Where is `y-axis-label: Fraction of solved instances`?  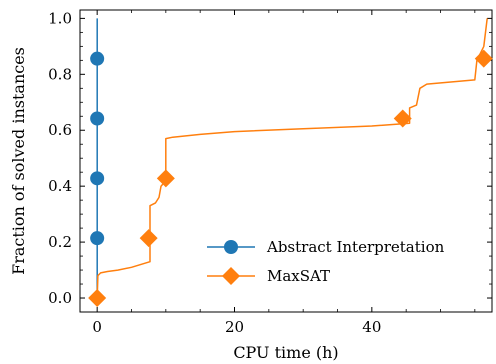 y-axis-label: Fraction of solved instances is located at coordinates (18, 161).